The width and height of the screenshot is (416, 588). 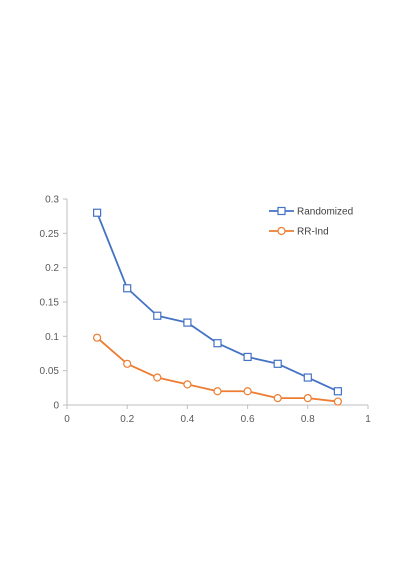 What do you see at coordinates (308, 419) in the screenshot?
I see `x-tick-label: 0.8` at bounding box center [308, 419].